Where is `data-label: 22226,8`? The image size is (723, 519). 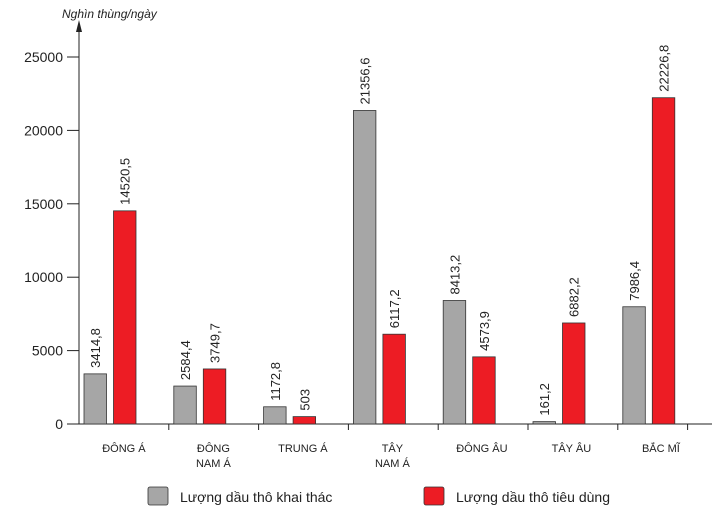
data-label: 22226,8 is located at coordinates (664, 68).